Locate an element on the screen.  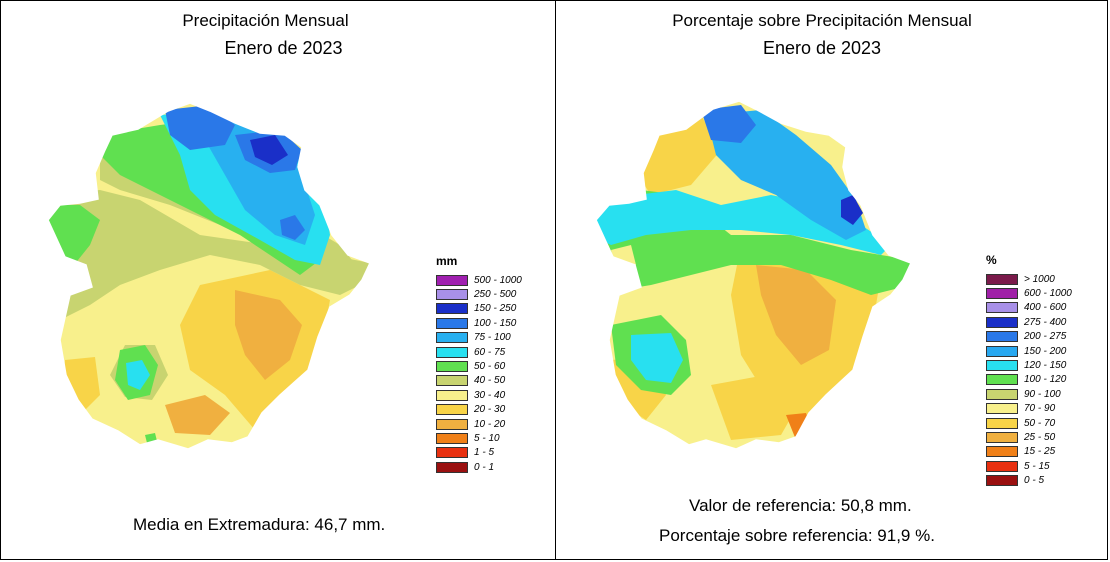
legend-label: 10 - 20 is located at coordinates (490, 424).